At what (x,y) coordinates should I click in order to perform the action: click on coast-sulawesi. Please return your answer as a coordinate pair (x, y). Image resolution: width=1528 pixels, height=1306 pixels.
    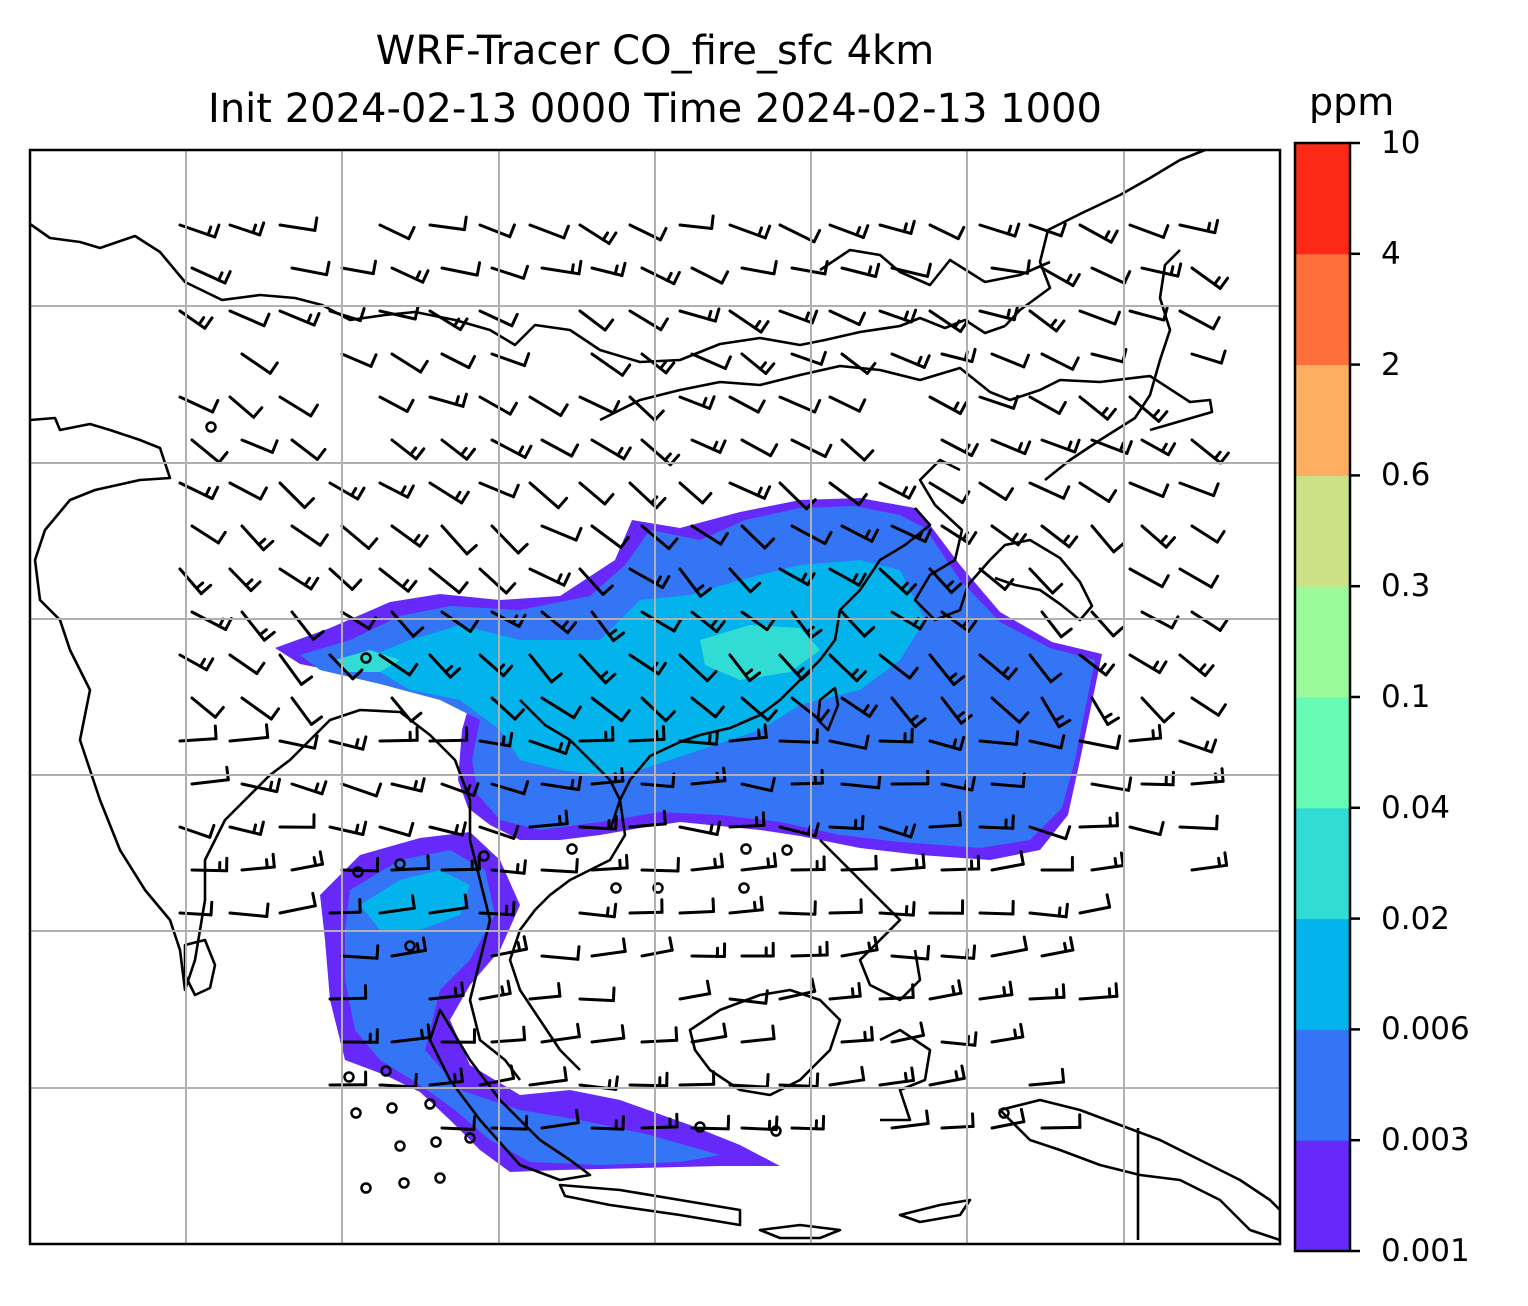
    Looking at the image, I should click on (905, 1075).